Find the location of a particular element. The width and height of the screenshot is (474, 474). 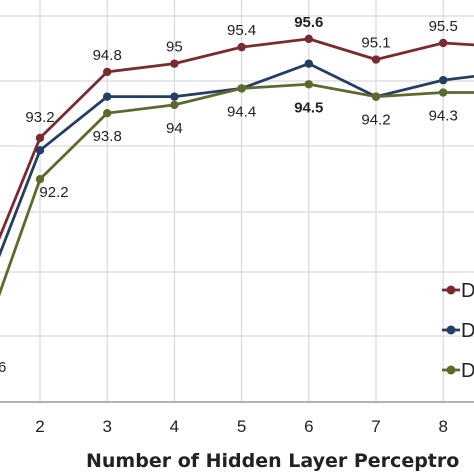

x-tick-label: 7 is located at coordinates (375, 426).